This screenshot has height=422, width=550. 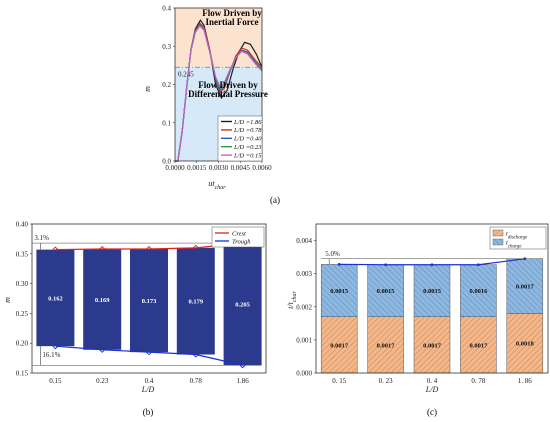 I want to click on panel-label-a: (a), so click(x=275, y=200).